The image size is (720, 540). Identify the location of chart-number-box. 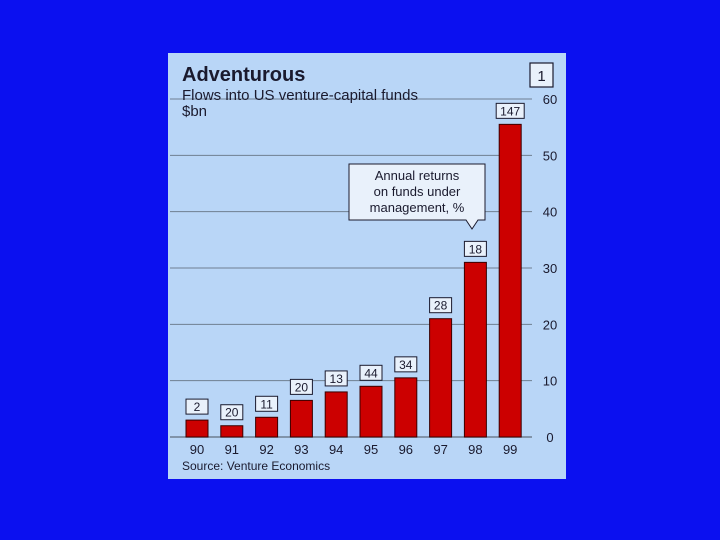
(541, 75).